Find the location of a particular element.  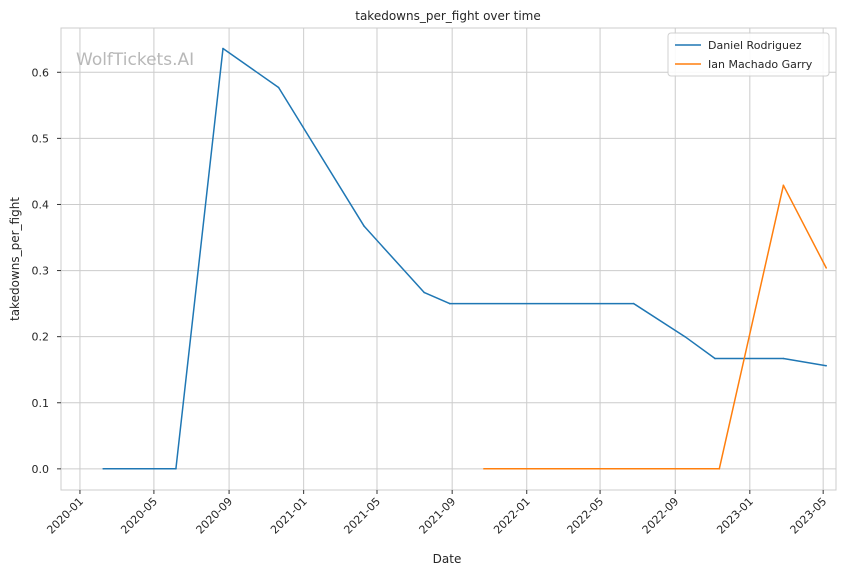

x-tick-label: 2021-05 is located at coordinates (362, 516).